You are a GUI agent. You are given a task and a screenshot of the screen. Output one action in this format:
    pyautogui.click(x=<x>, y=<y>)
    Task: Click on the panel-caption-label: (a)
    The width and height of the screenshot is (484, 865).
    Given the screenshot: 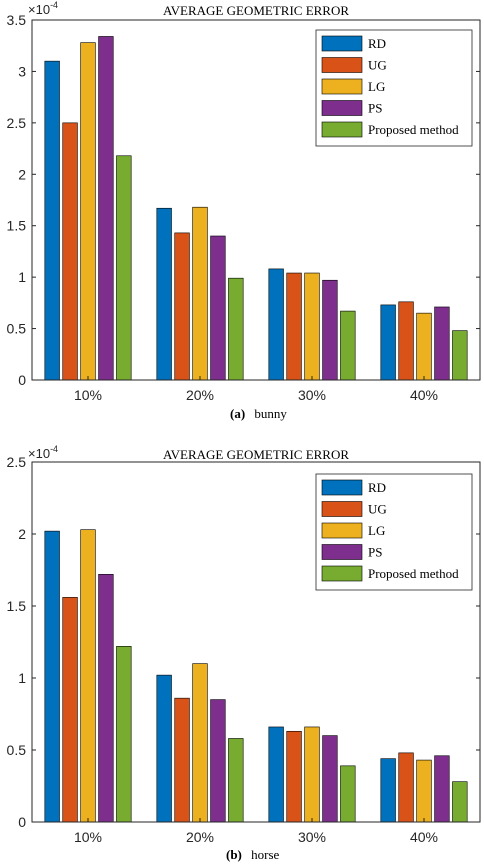 What is the action you would take?
    pyautogui.click(x=237, y=413)
    